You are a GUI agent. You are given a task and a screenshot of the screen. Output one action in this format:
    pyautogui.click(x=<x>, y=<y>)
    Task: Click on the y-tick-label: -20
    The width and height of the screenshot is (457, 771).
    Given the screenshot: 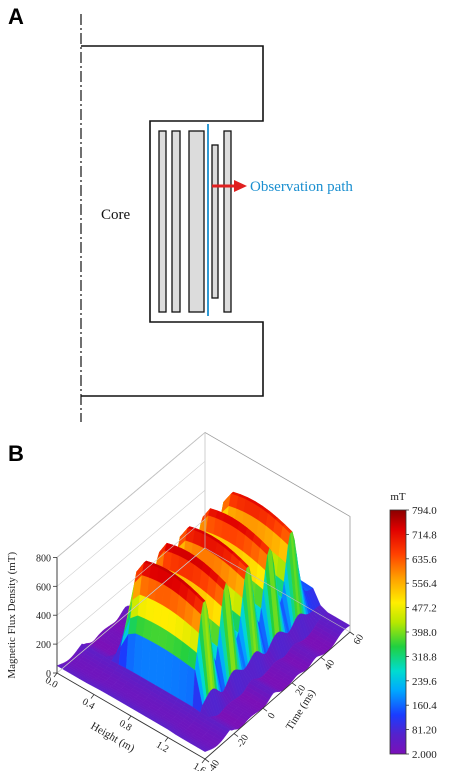 What is the action you would take?
    pyautogui.click(x=243, y=741)
    